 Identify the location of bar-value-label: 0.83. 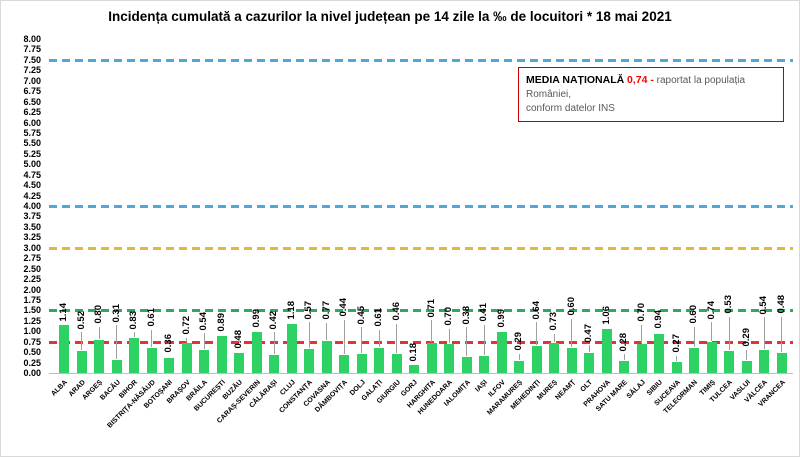
(134, 320).